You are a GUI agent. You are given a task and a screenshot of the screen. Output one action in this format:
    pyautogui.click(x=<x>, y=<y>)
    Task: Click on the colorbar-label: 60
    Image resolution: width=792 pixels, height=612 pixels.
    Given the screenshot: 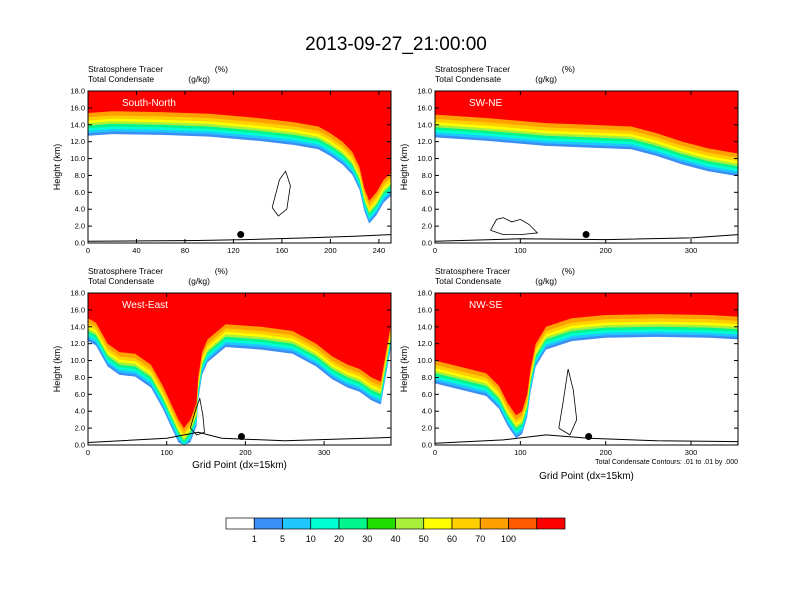 What is the action you would take?
    pyautogui.click(x=452, y=539)
    